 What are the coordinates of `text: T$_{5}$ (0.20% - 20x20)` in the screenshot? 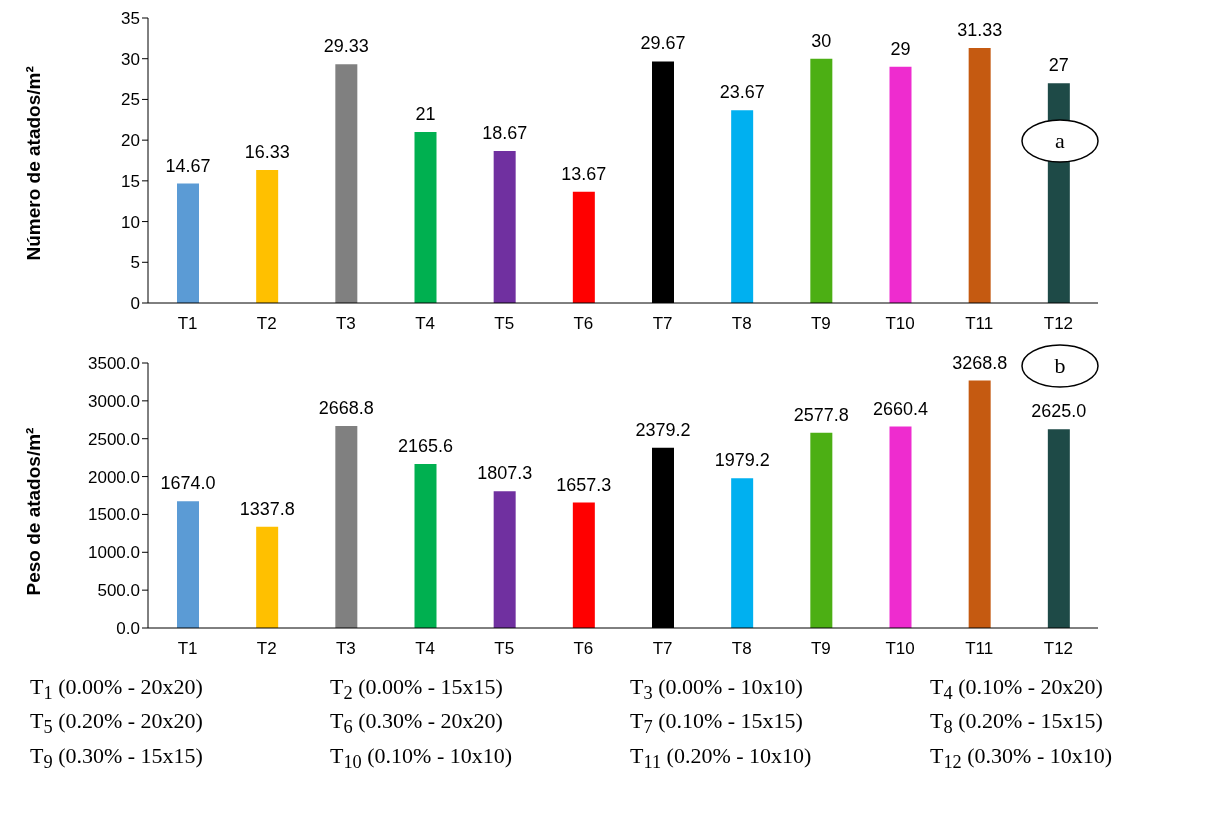 It's located at (117, 723).